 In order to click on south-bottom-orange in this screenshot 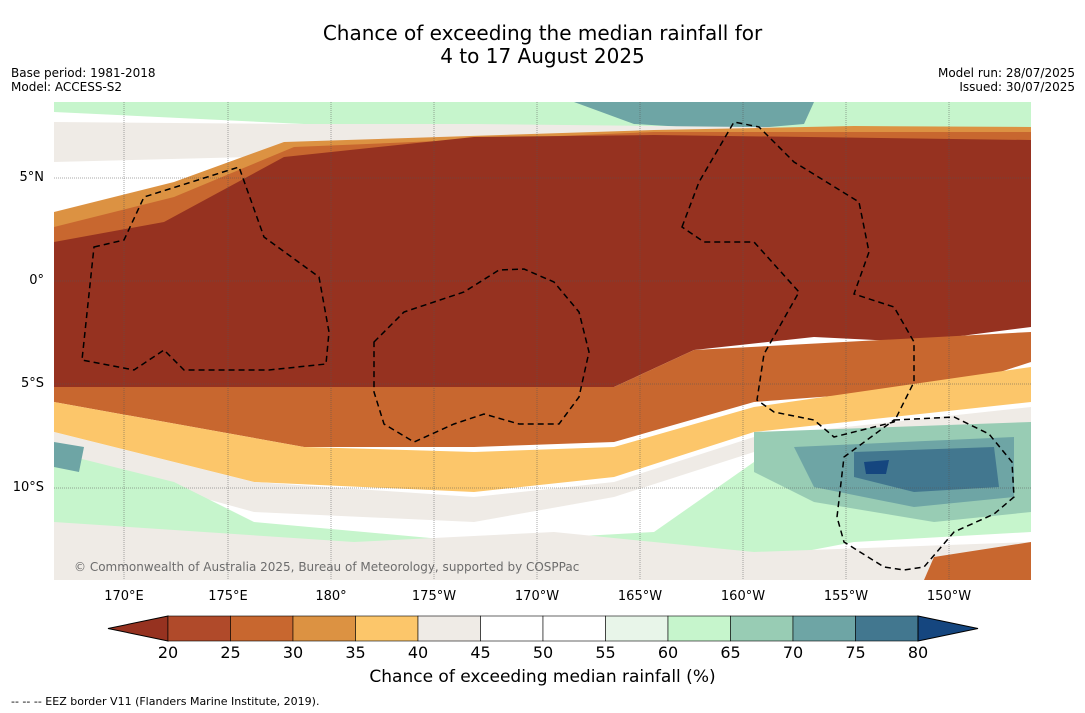, I will do `click(977, 561)`.